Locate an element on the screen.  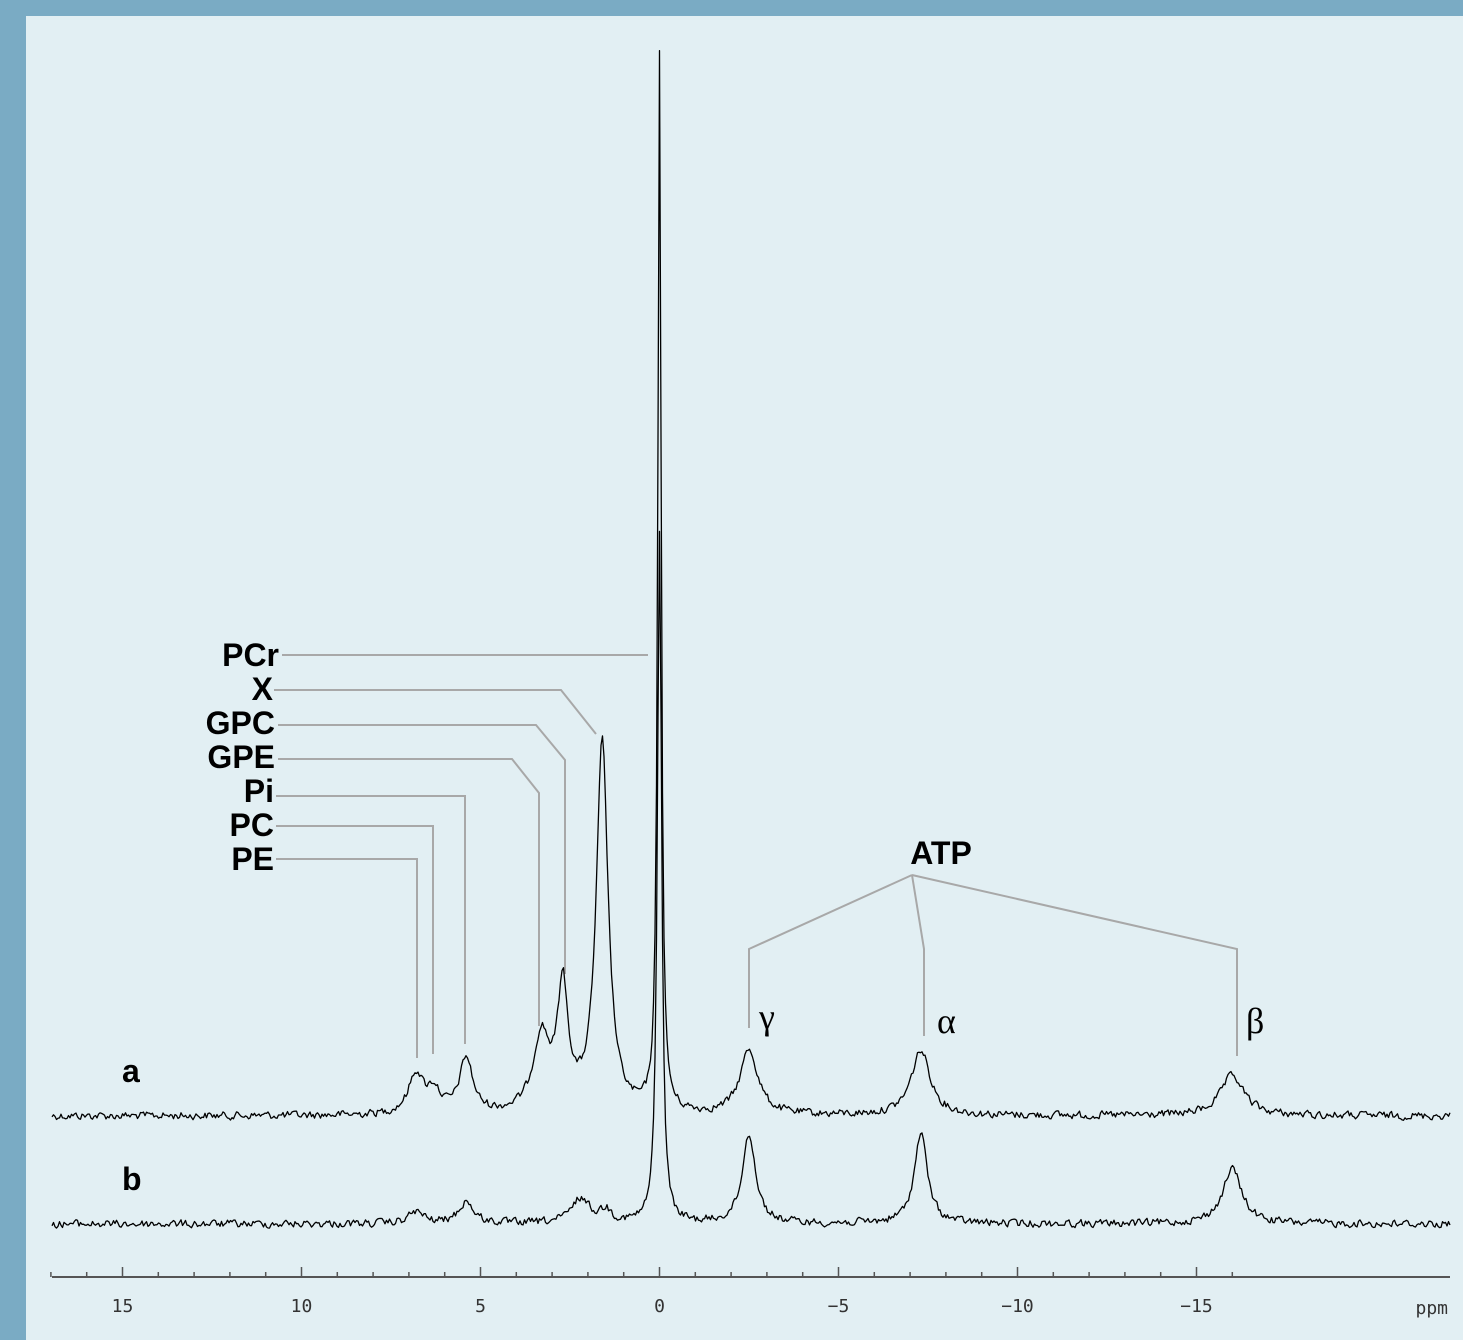
x-tick-label: −5 is located at coordinates (839, 1306).